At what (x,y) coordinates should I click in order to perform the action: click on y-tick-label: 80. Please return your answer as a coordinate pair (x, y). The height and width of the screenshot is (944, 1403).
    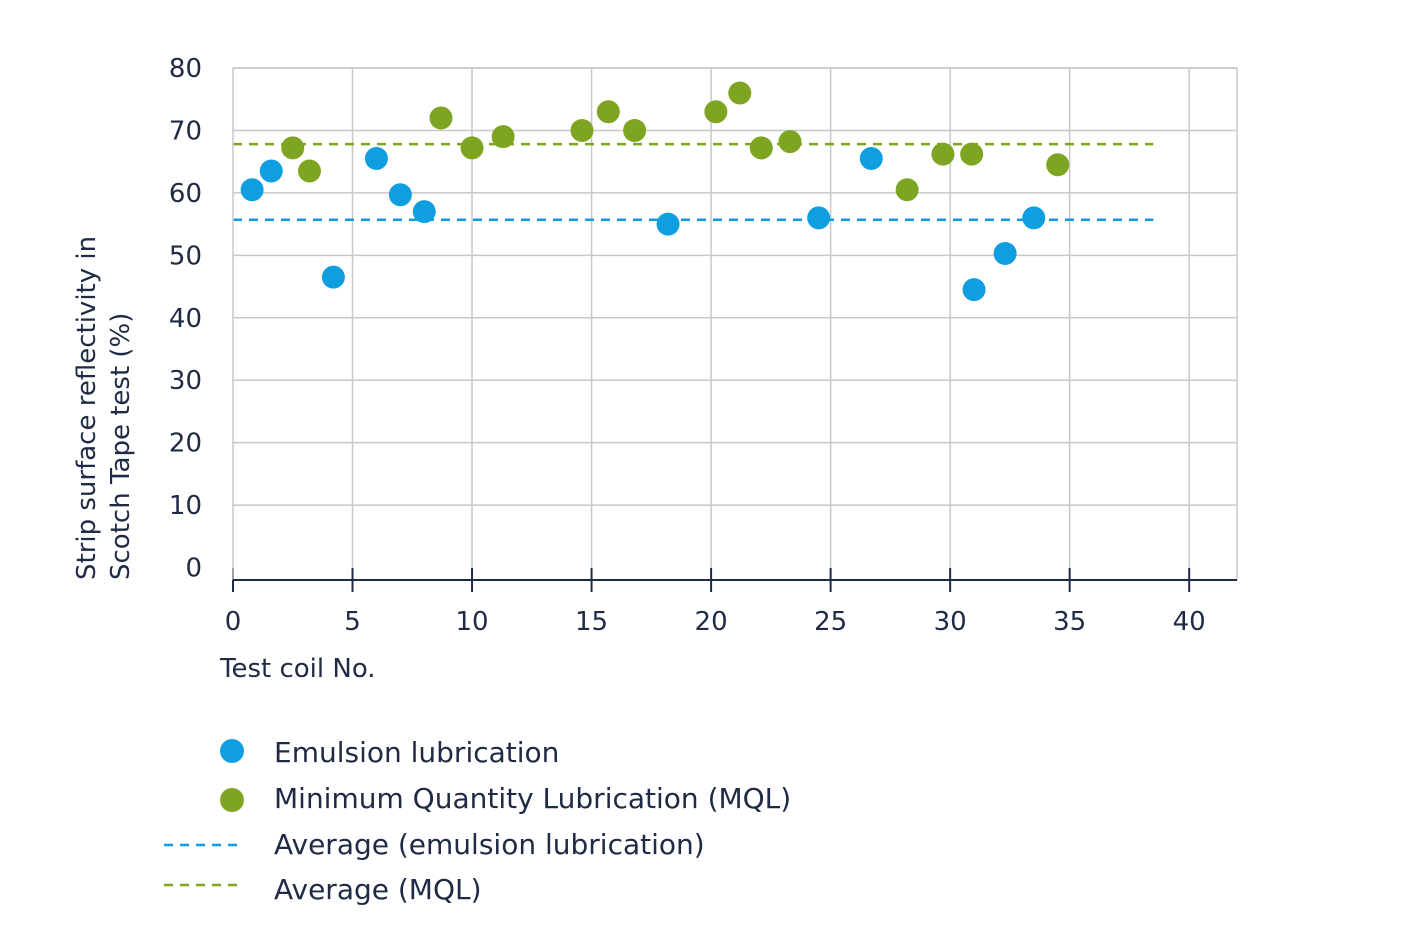
    Looking at the image, I should click on (185, 69).